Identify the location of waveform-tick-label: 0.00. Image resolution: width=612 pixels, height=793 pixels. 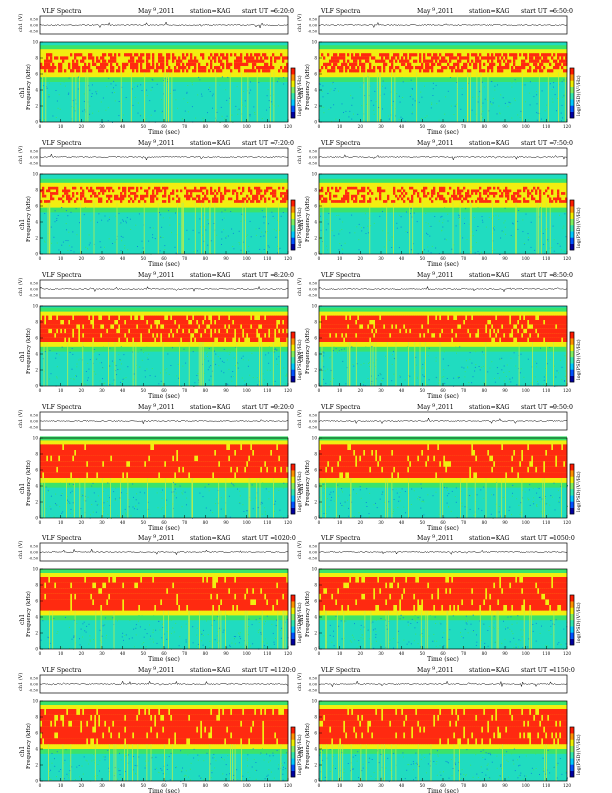
(34, 26).